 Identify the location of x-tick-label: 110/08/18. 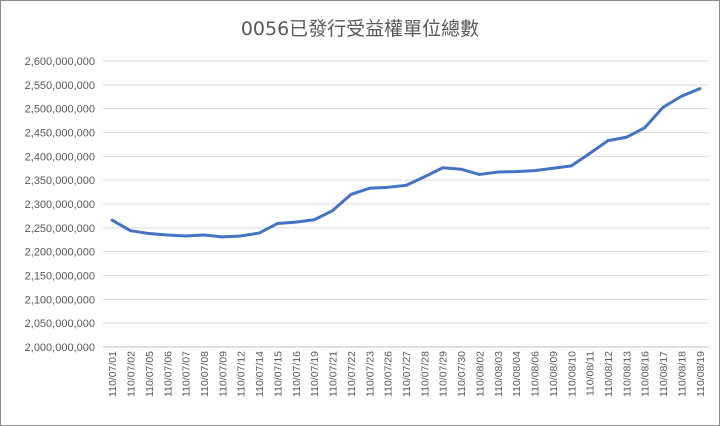
(682, 374).